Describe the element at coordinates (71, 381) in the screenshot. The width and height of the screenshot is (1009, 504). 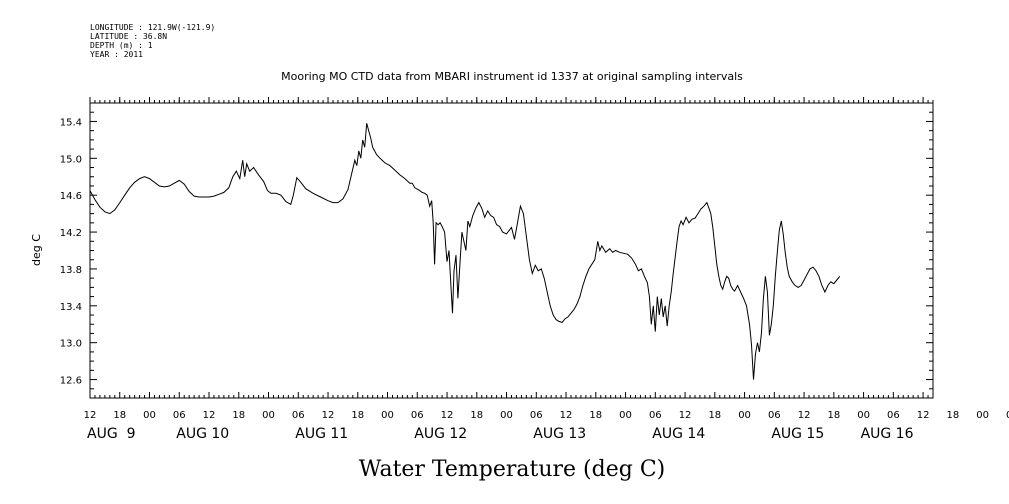
I see `y-tick-label: 12.6` at that location.